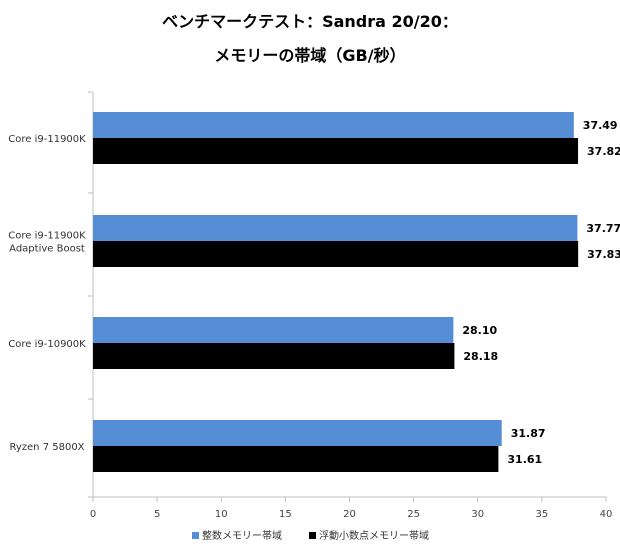 The height and width of the screenshot is (555, 620). What do you see at coordinates (242, 535) in the screenshot?
I see `legend-label: 整数メモリー帯域` at bounding box center [242, 535].